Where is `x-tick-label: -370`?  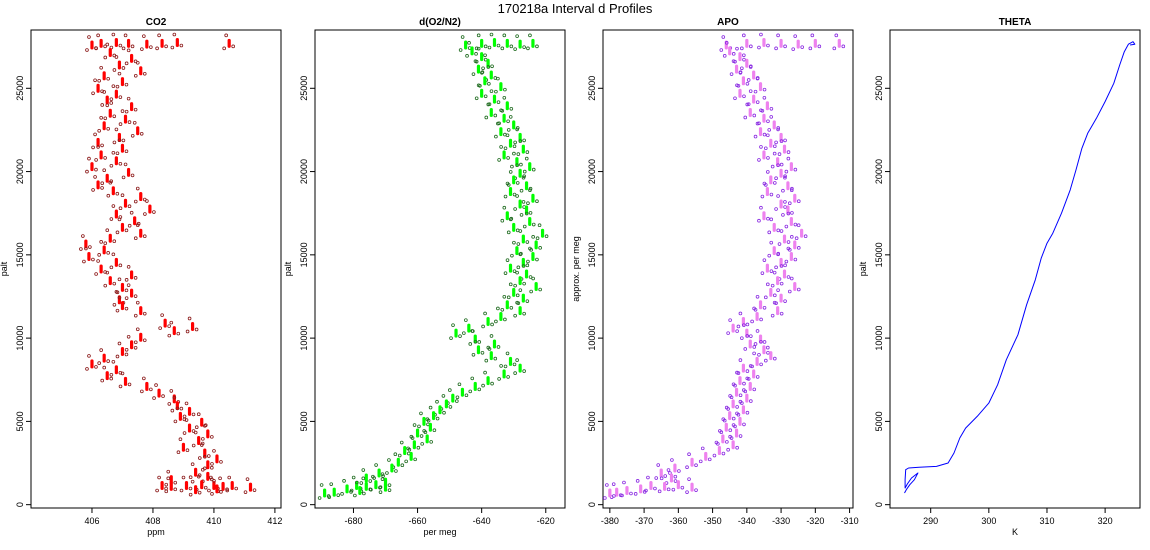
x-tick-label: -370 is located at coordinates (644, 521).